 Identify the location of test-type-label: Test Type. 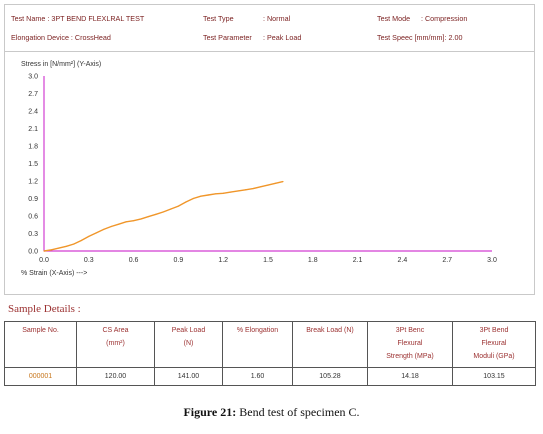
(218, 18).